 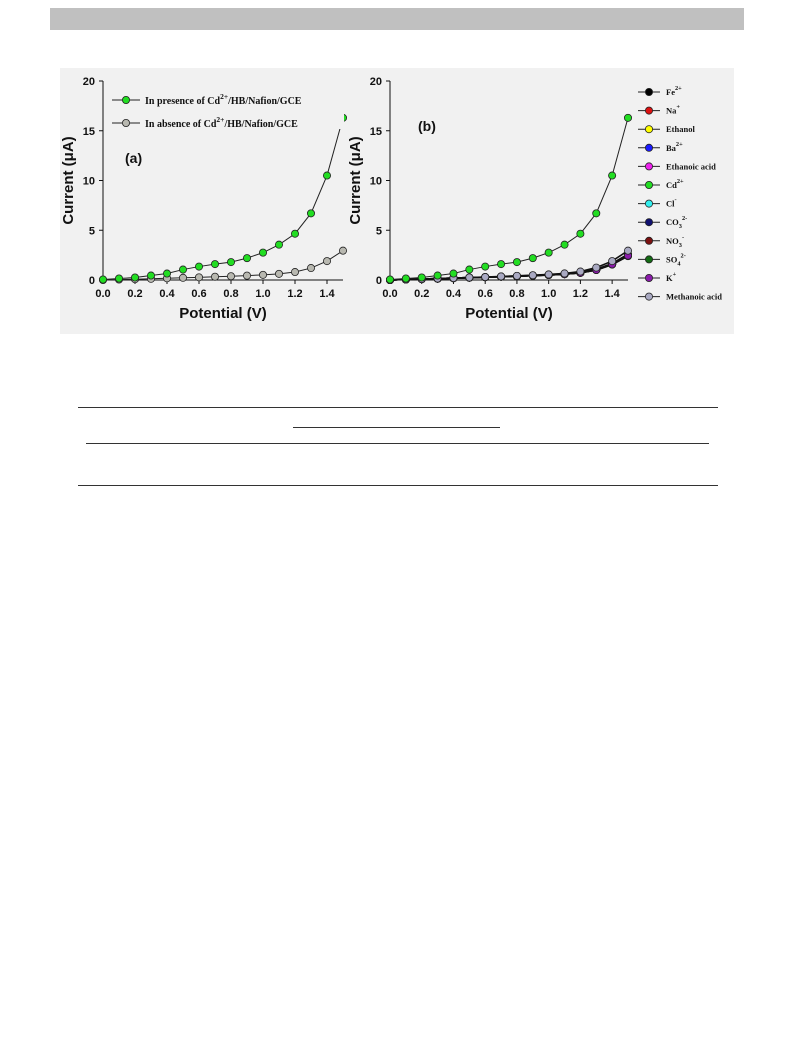 I want to click on legend-b-entry: Ethanol, so click(x=666, y=129).